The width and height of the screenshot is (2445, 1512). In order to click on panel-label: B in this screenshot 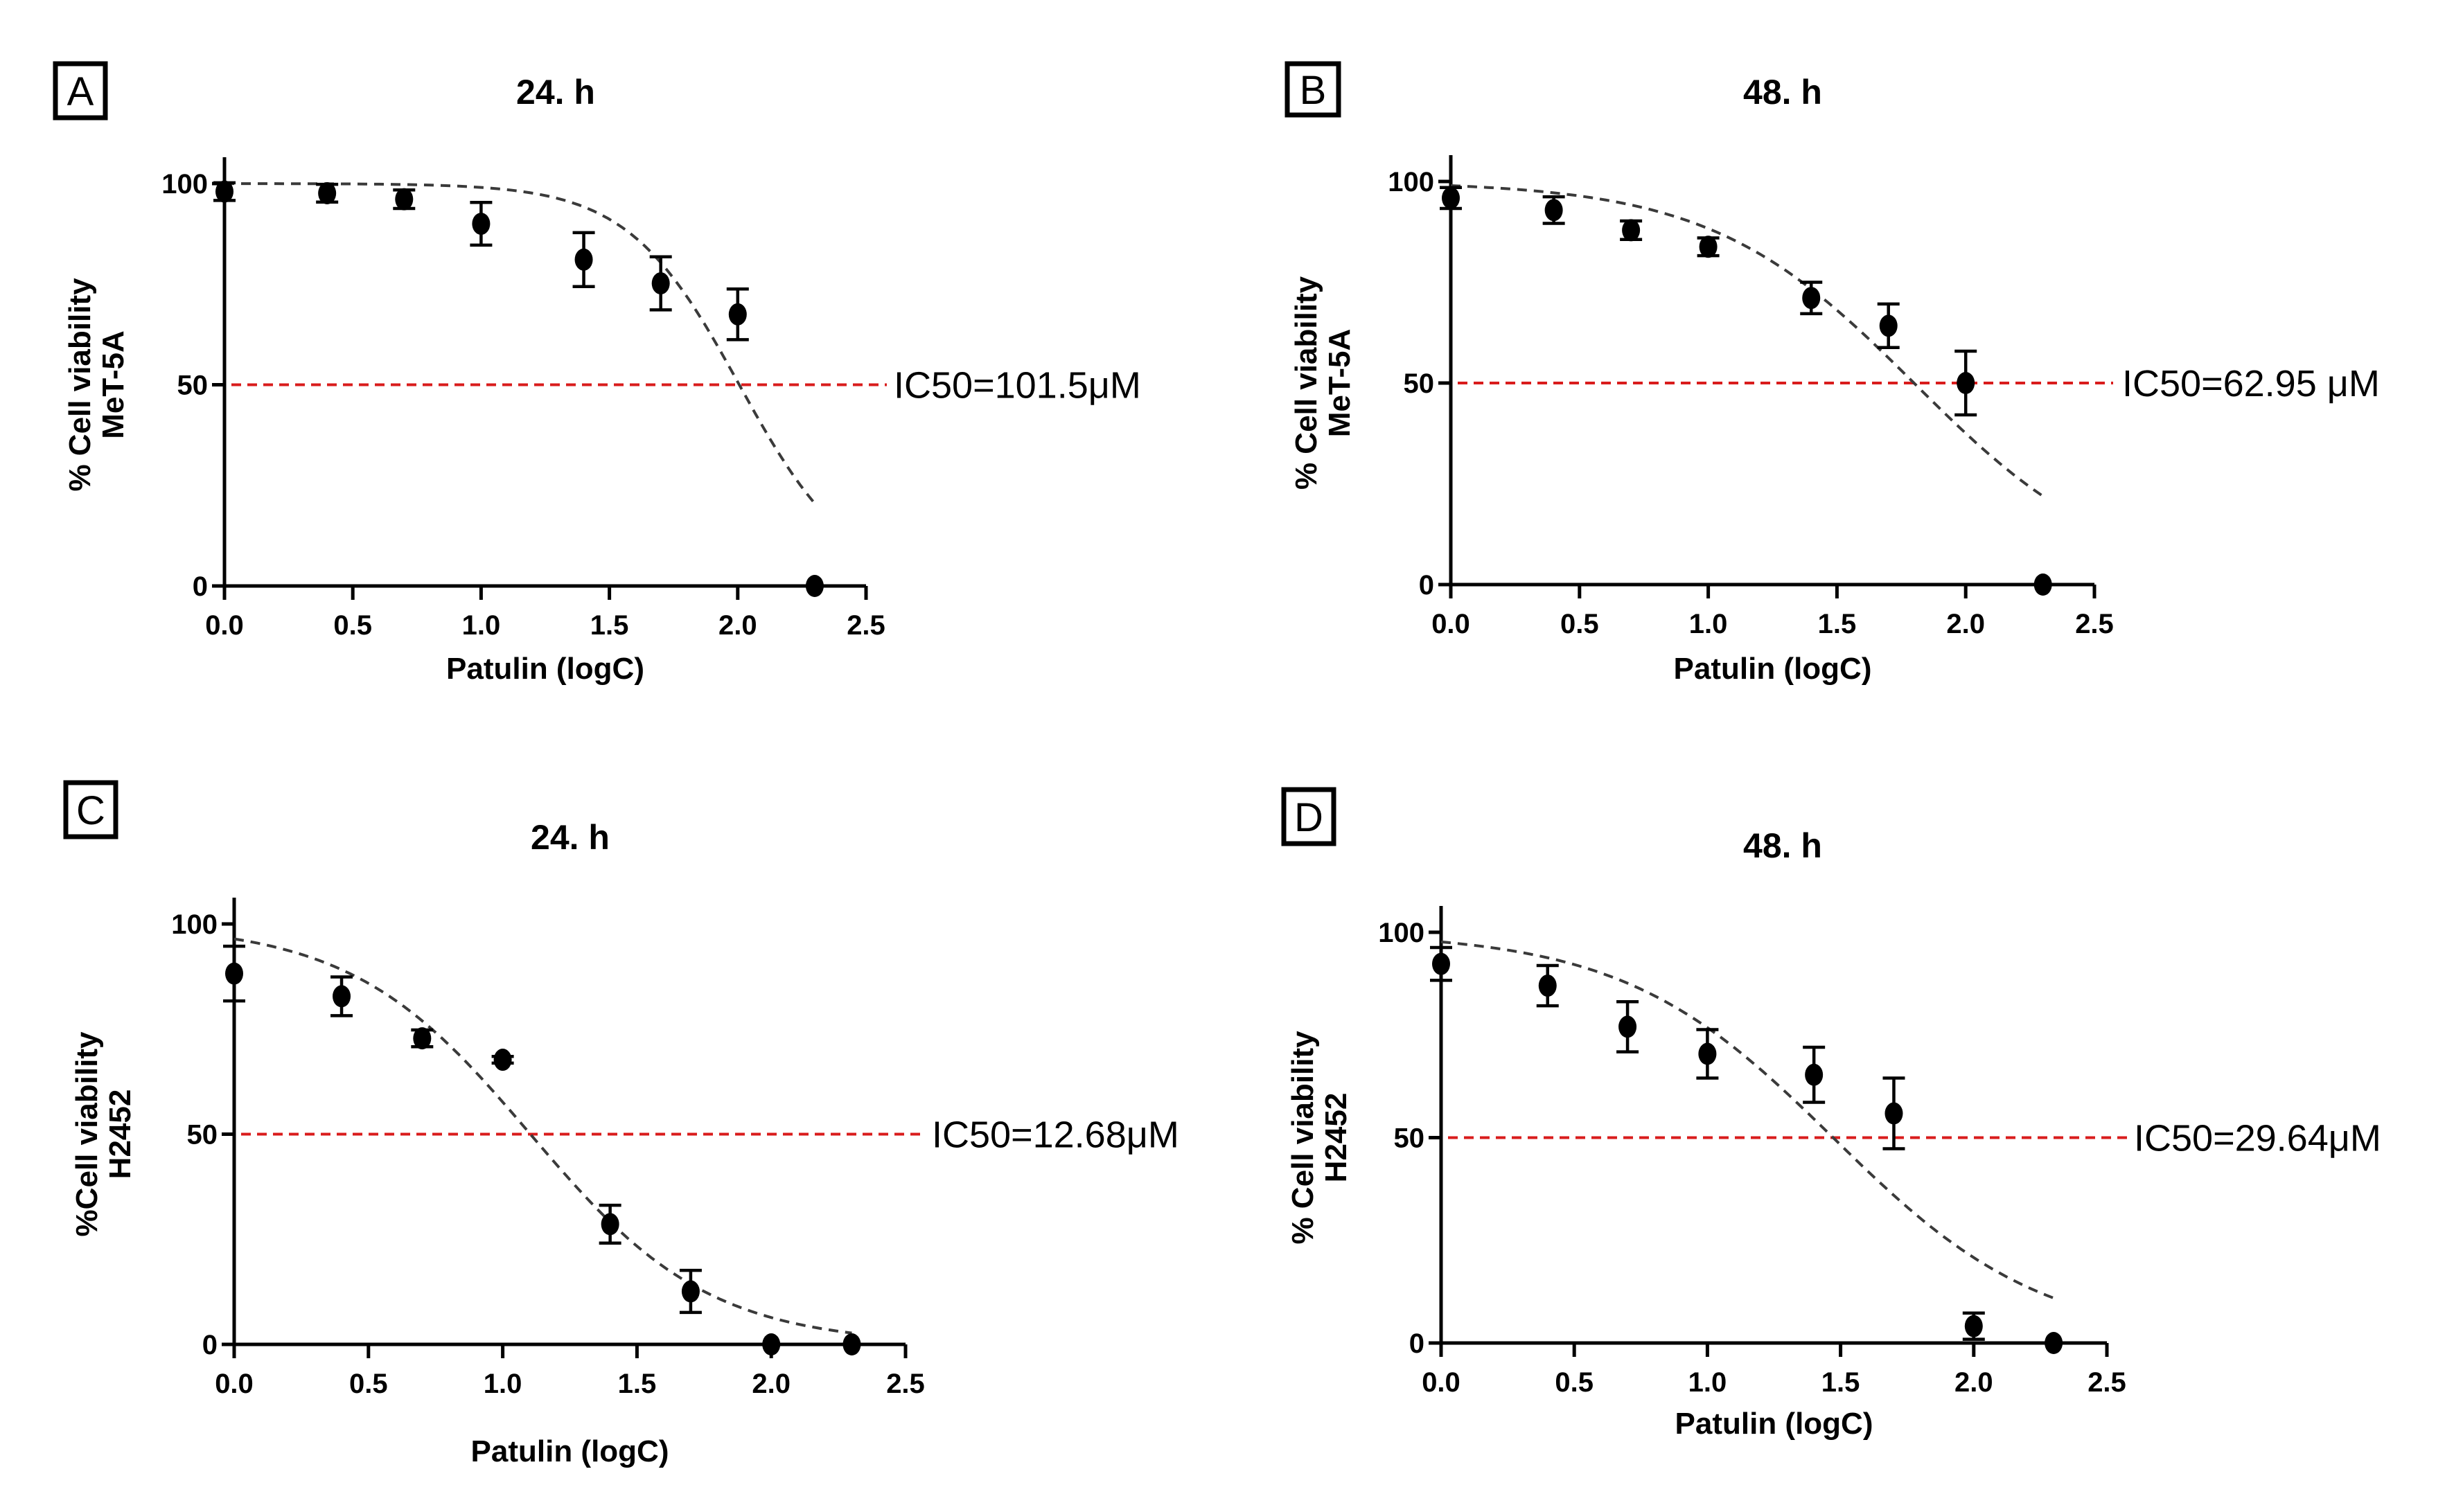, I will do `click(1313, 90)`.